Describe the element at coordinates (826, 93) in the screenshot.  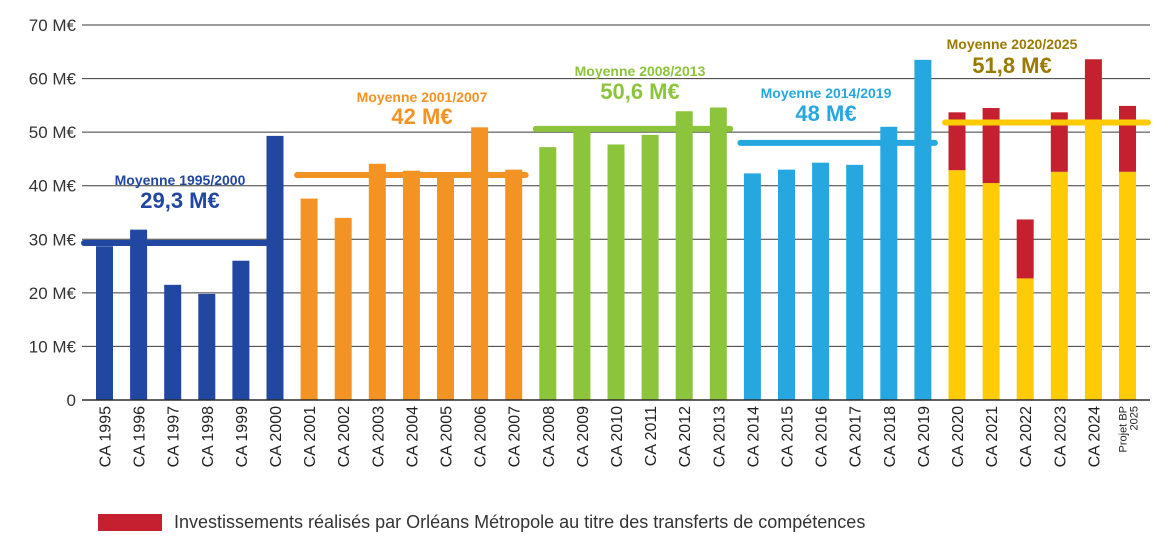
I see `average-label: Moyenne 2014/2019` at that location.